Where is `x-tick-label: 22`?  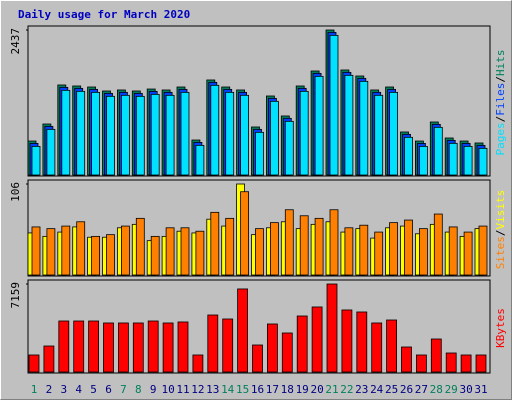 x-tick-label: 22 is located at coordinates (346, 389).